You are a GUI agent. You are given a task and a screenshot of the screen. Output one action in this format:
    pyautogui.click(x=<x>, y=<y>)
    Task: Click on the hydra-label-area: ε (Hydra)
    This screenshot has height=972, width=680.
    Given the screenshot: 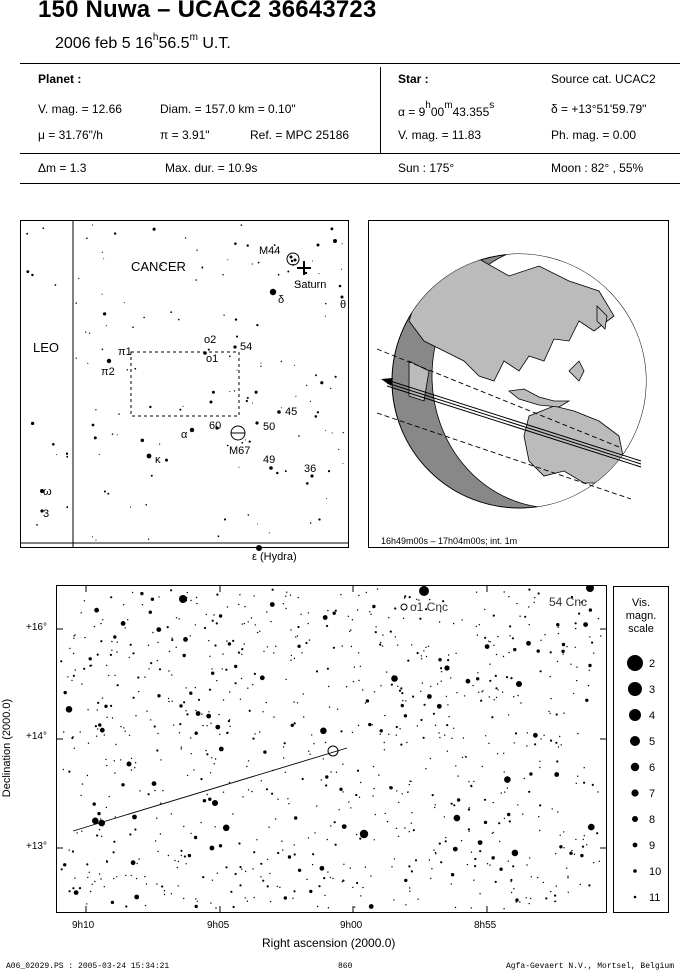 What is the action you would take?
    pyautogui.click(x=274, y=554)
    